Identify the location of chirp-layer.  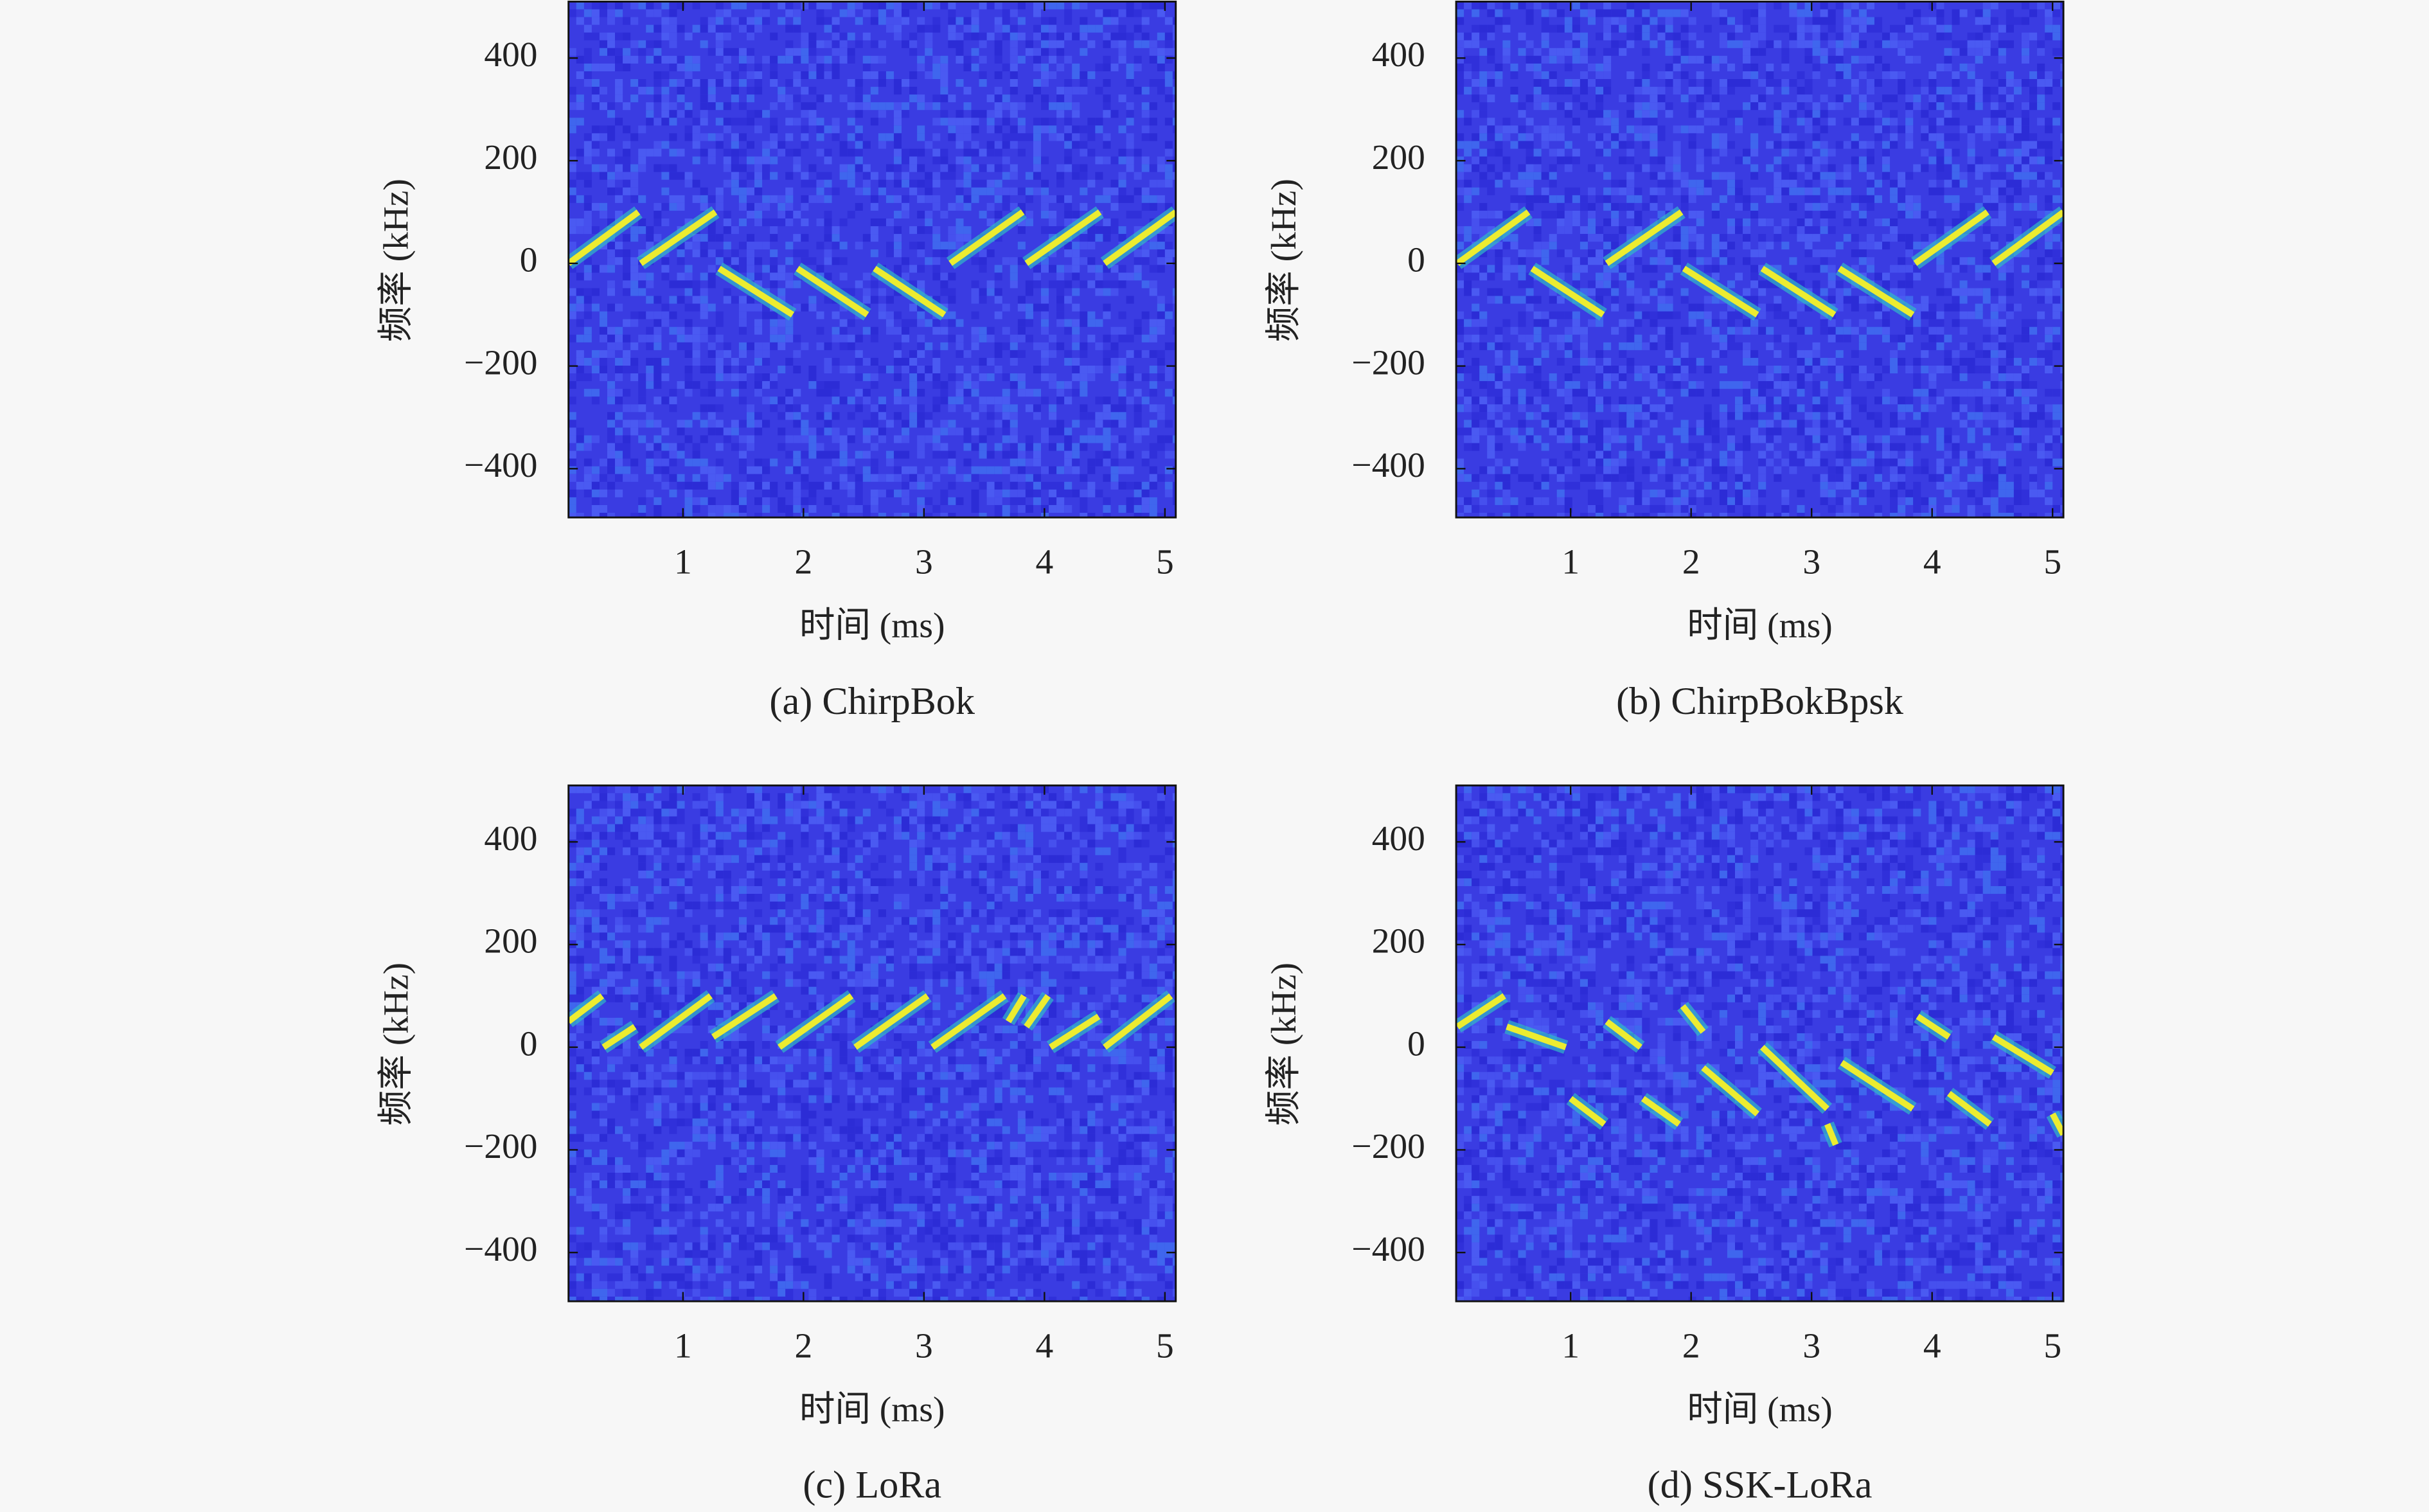
(872, 263).